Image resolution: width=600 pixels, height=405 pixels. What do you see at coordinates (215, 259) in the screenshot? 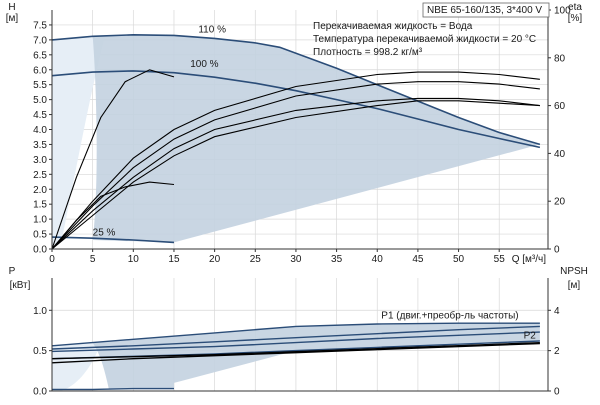
I see `x-tick-label: 20` at bounding box center [215, 259].